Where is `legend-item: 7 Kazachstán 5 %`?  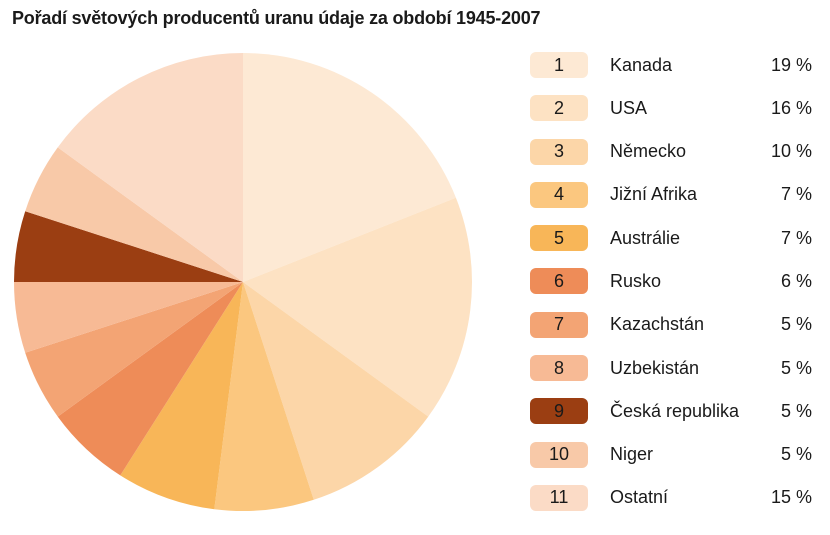 legend-item: 7 Kazachstán 5 % is located at coordinates (675, 324).